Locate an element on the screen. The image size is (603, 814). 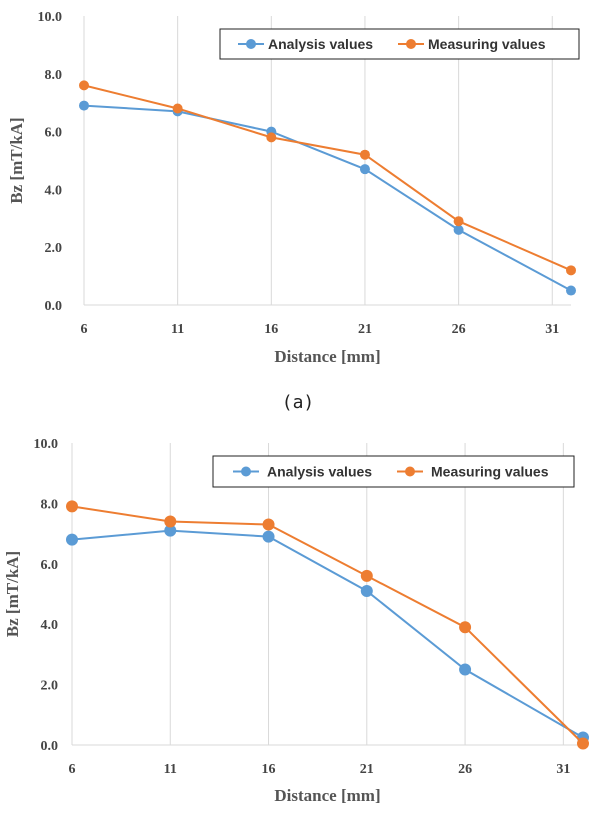
legend-box is located at coordinates (393, 471).